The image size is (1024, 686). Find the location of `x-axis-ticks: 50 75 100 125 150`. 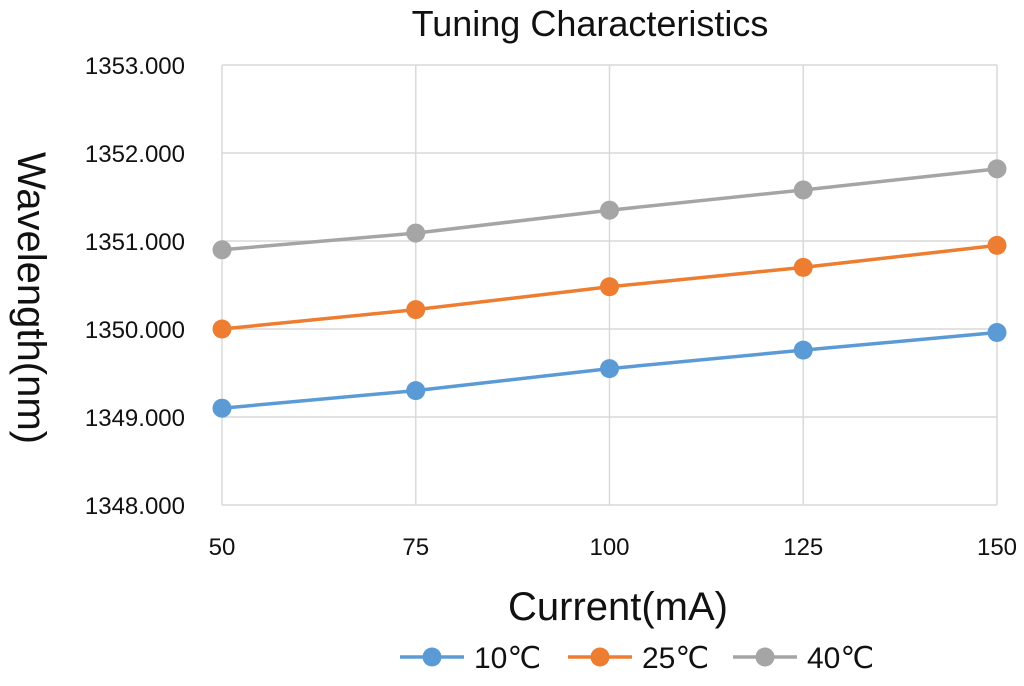

x-axis-ticks: 50 75 100 125 150 is located at coordinates (613, 547).